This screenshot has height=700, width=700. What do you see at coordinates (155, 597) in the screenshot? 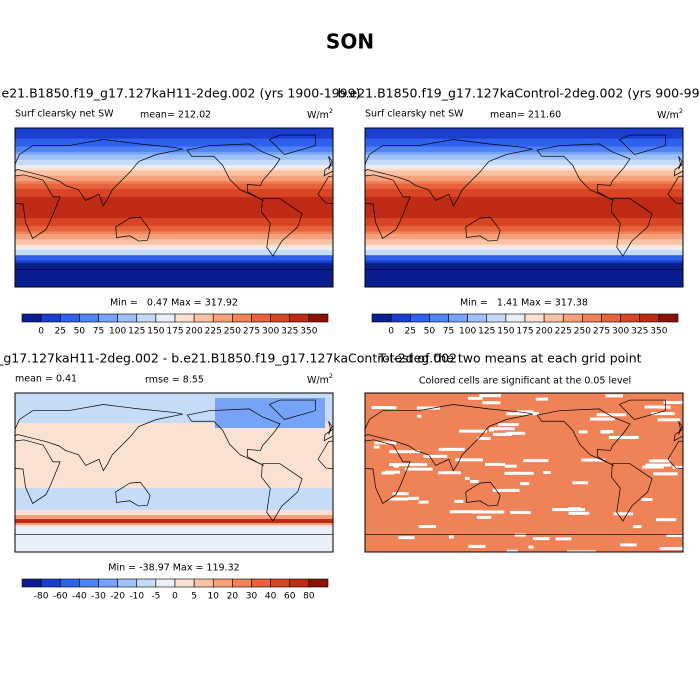
I see `colorbar-label: -5` at bounding box center [155, 597].